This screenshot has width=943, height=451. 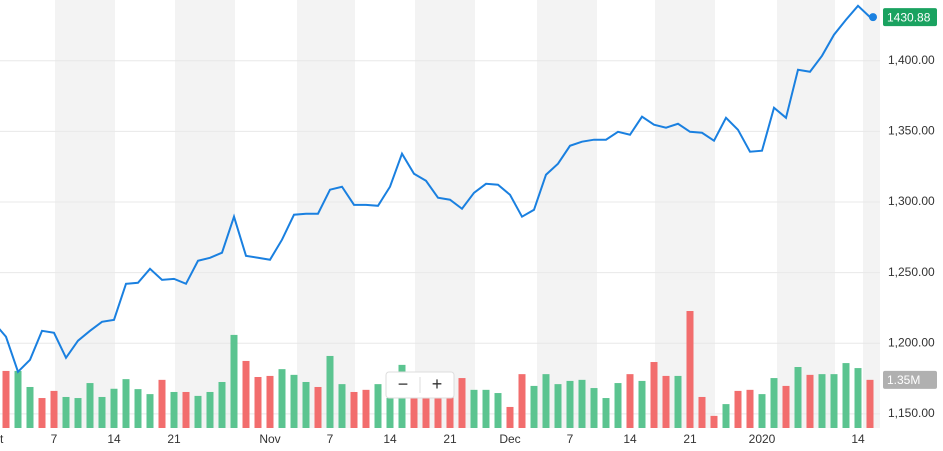 I want to click on x-tick-label: Nov, so click(x=269, y=439).